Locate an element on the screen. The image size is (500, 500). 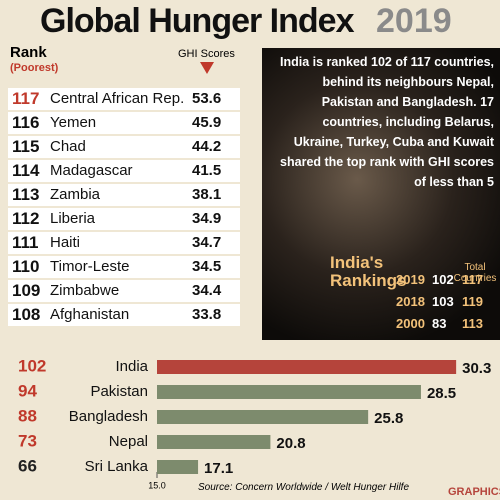
ranking-year: 2019 is located at coordinates (410, 279).